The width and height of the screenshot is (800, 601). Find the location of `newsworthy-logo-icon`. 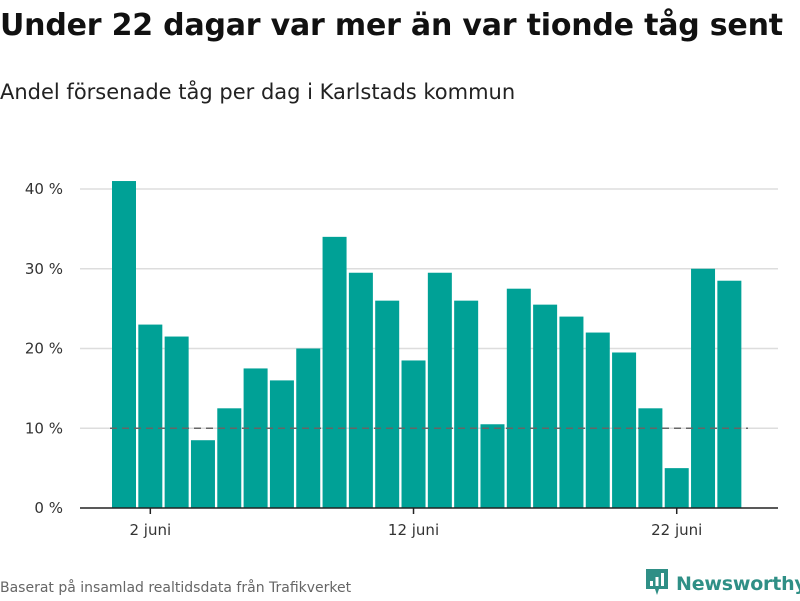

newsworthy-logo-icon is located at coordinates (657, 584).